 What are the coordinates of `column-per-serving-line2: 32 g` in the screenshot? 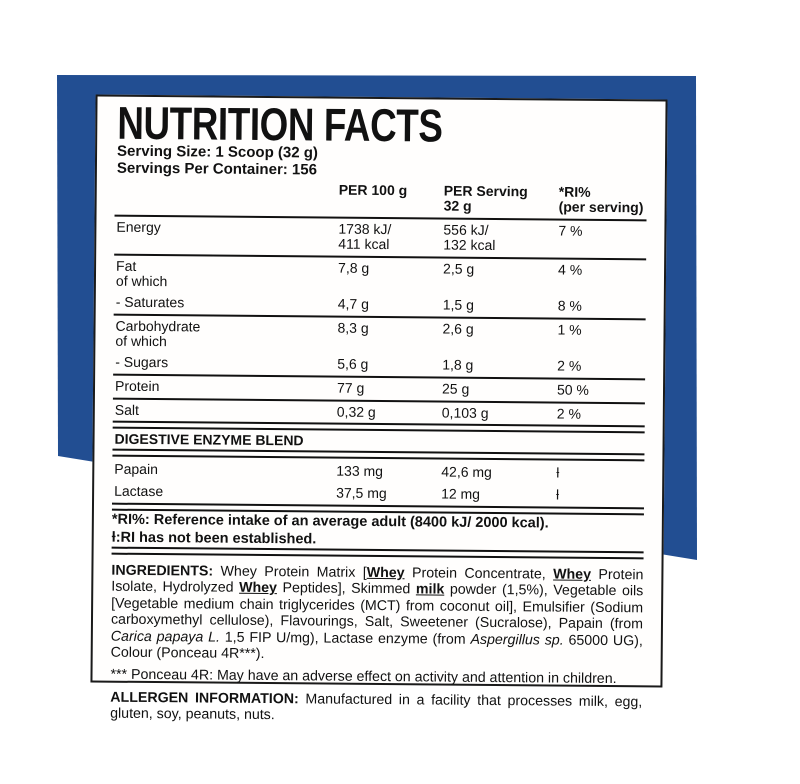 It's located at (457, 205).